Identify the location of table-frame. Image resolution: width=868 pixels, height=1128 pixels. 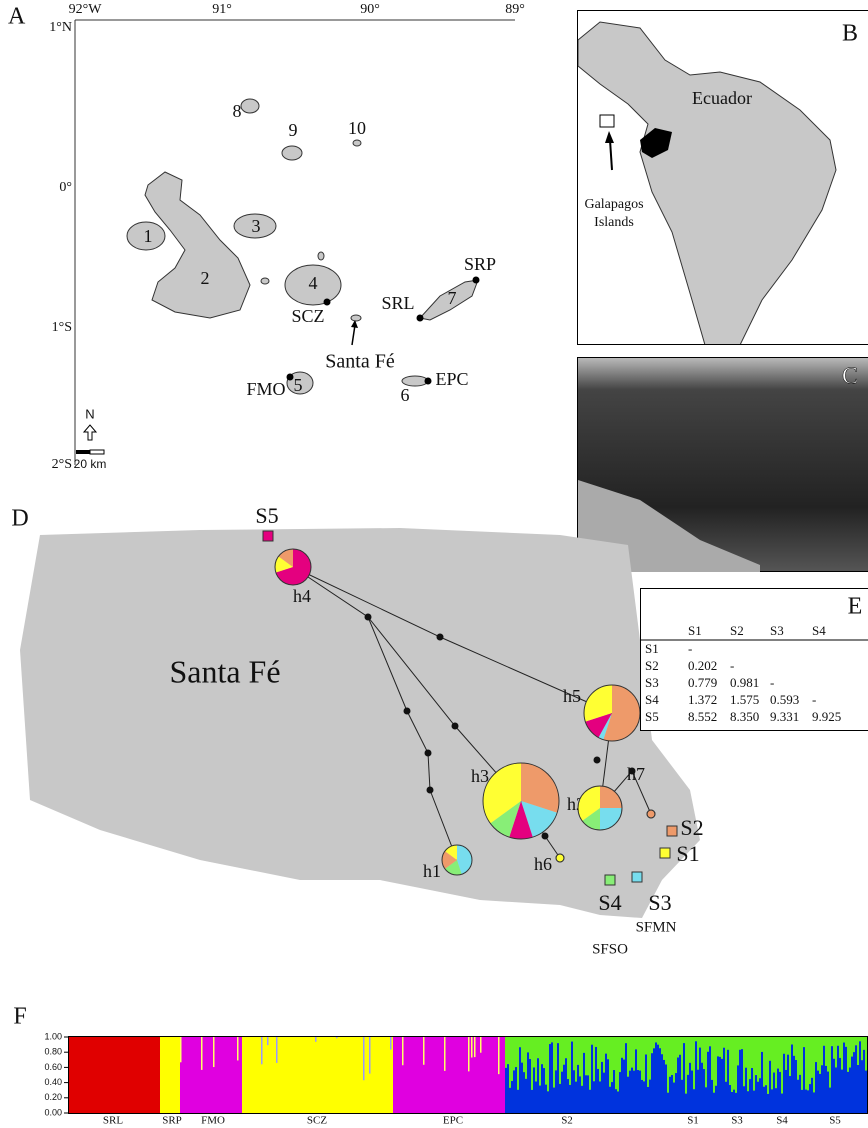
(754, 659).